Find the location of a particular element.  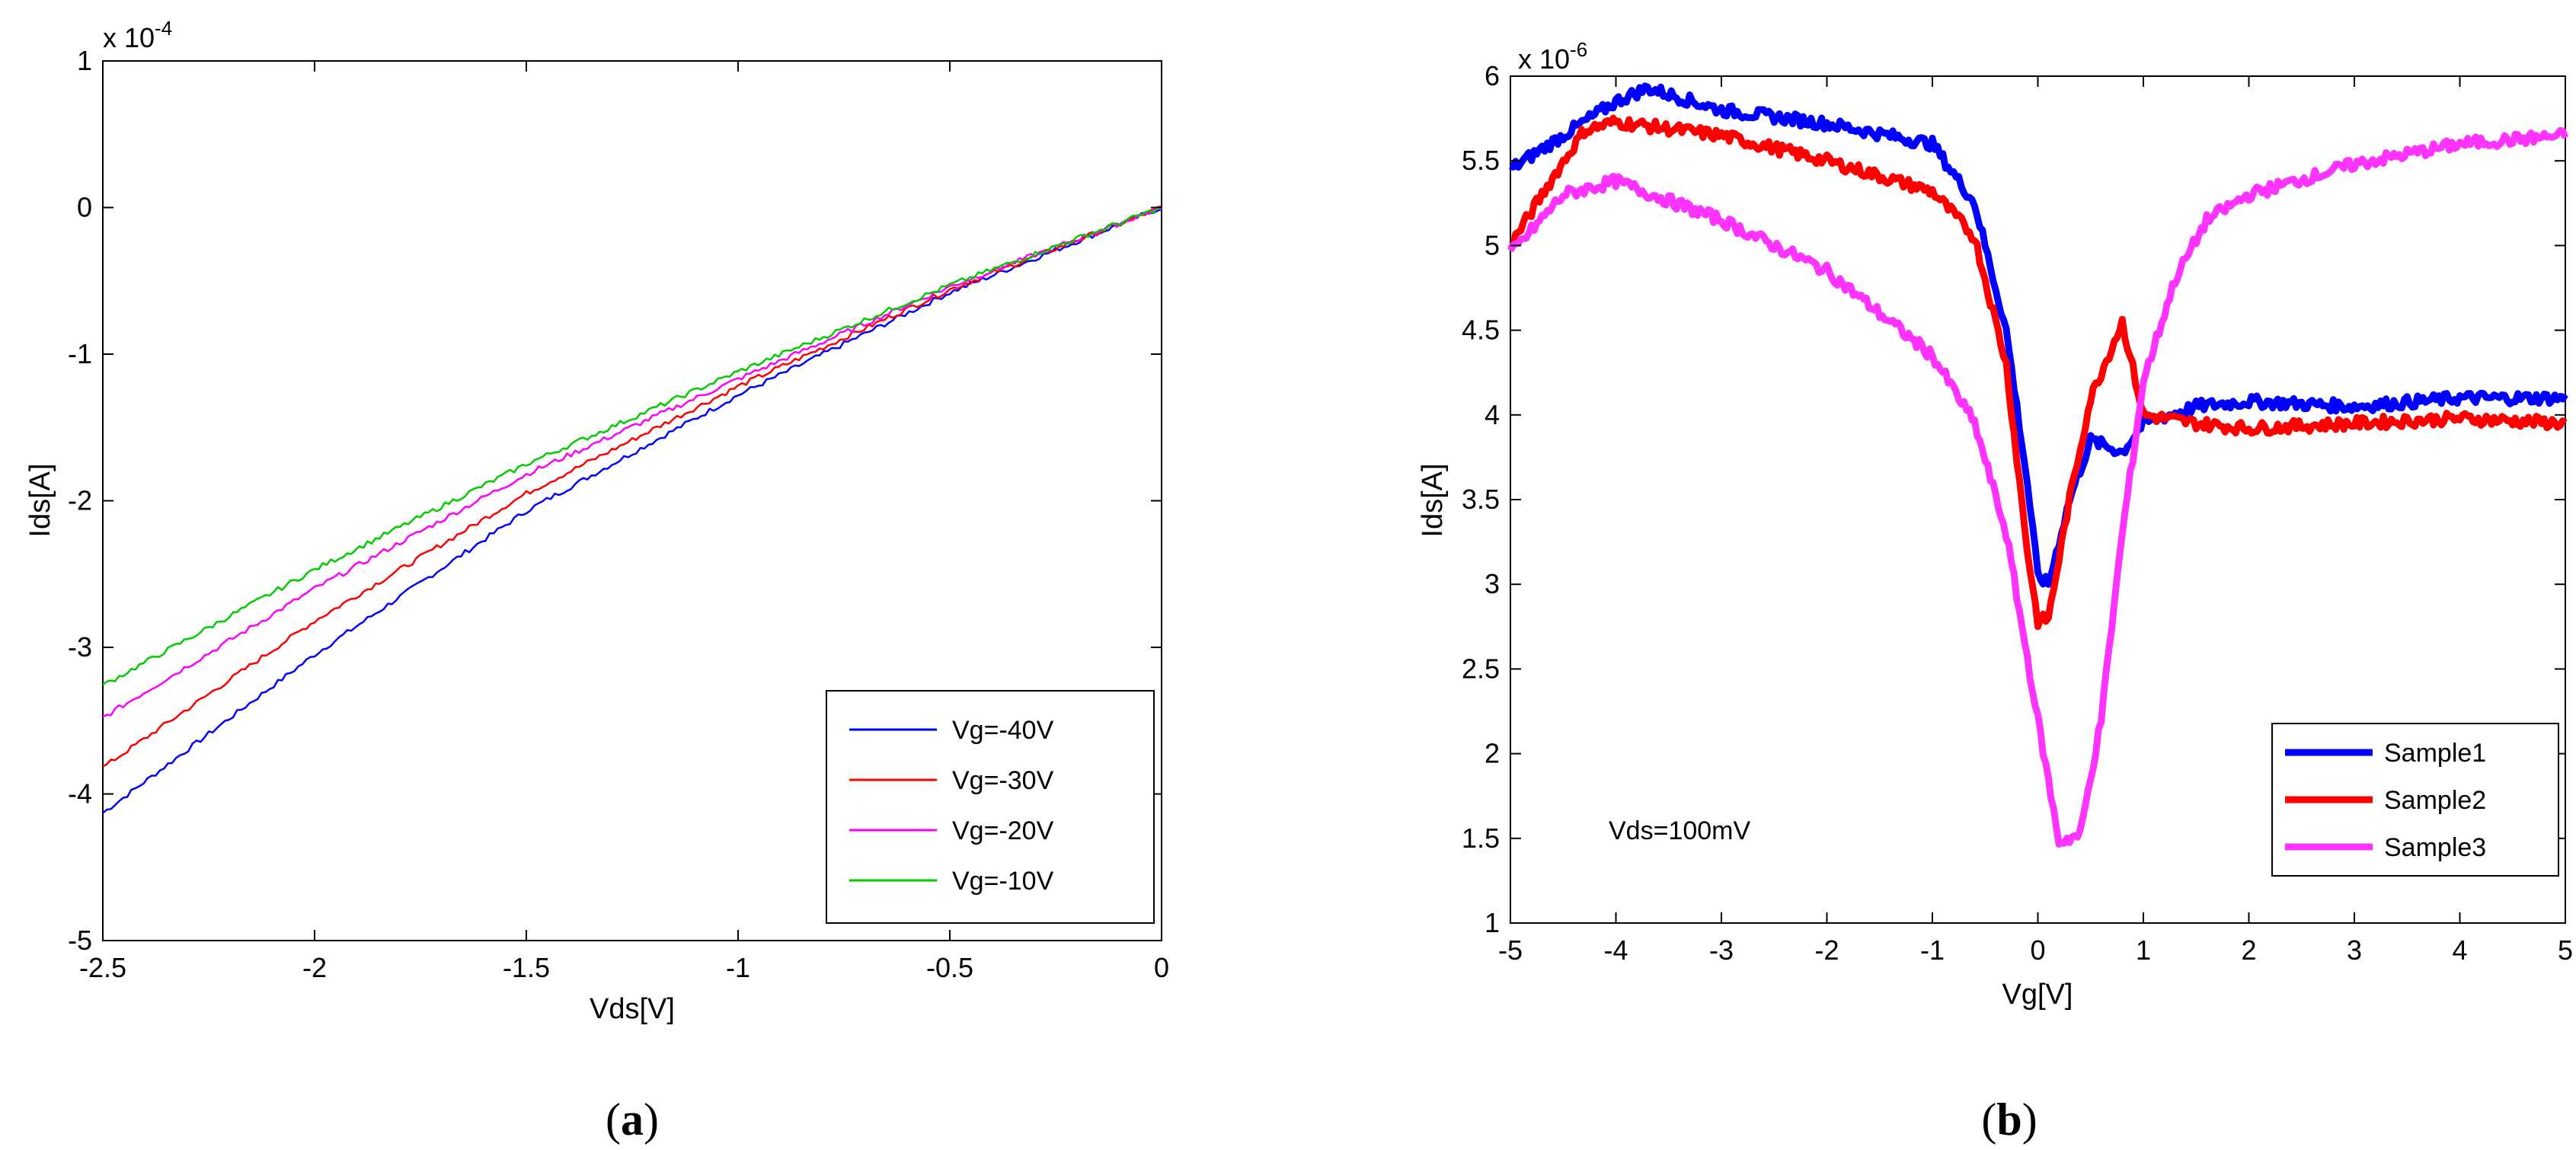

legend-label: Sample3 is located at coordinates (2435, 847).